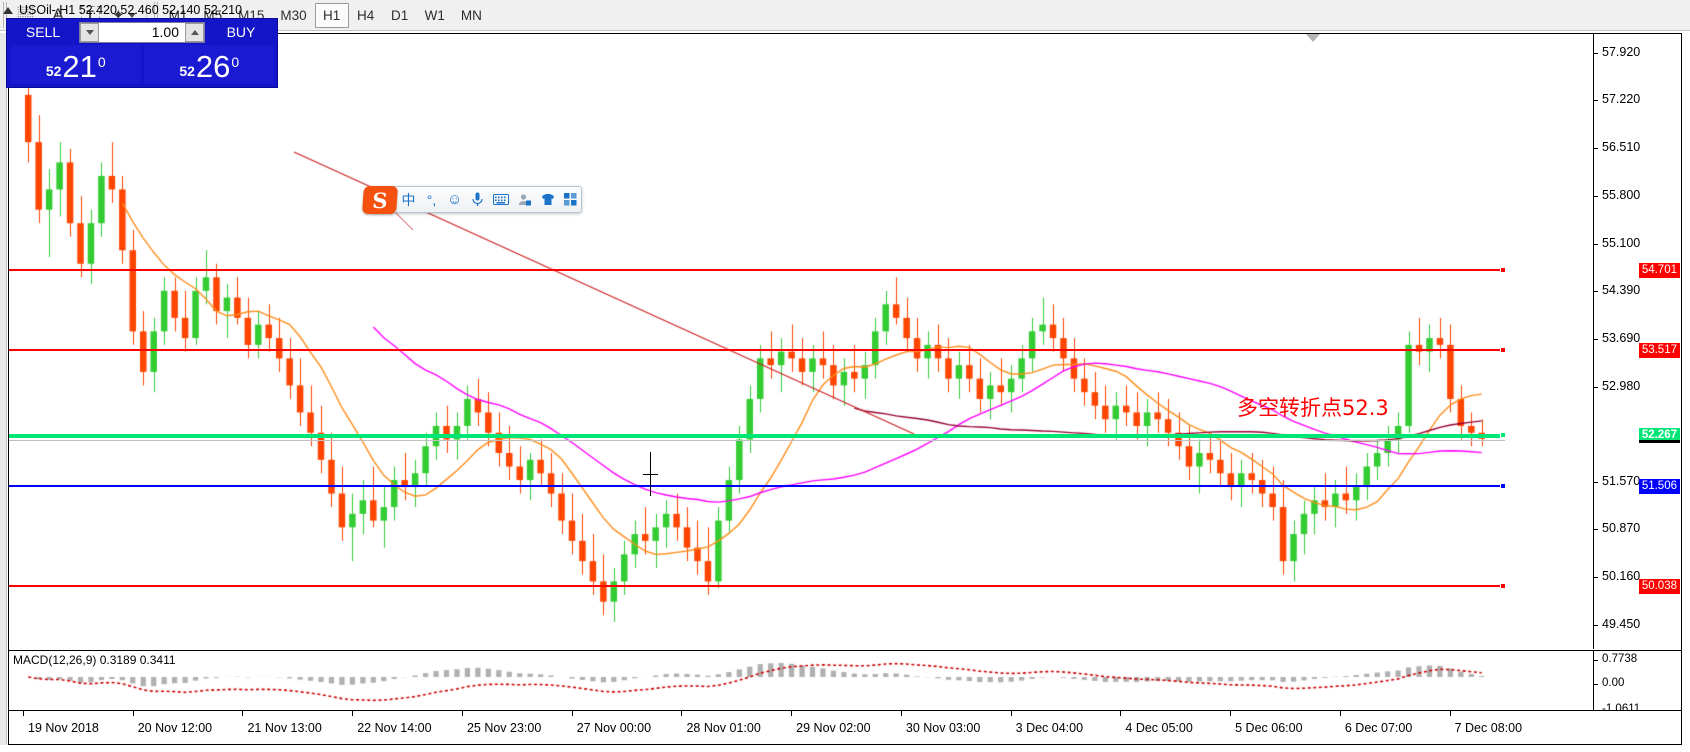  I want to click on soft-keyboard-icon, so click(501, 200).